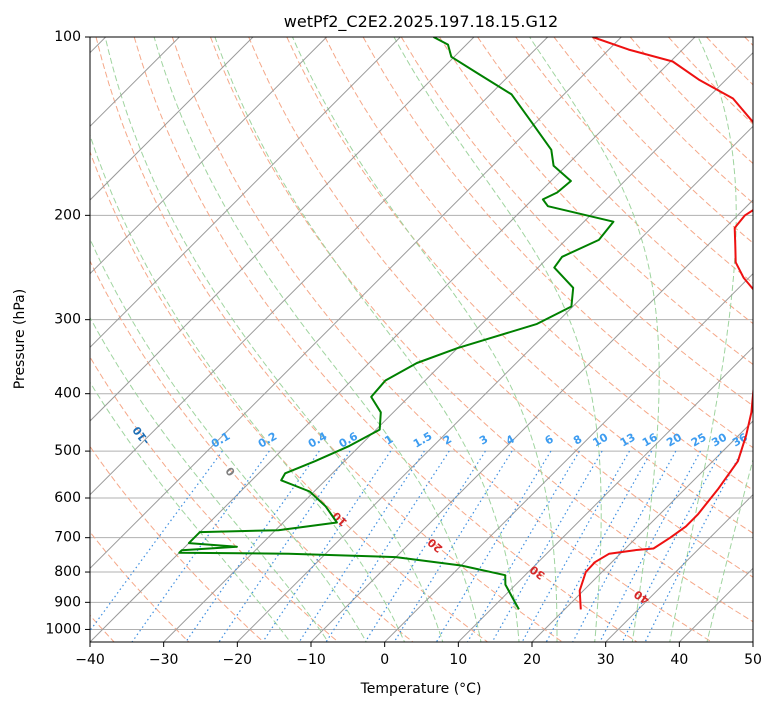 Image resolution: width=775 pixels, height=708 pixels. Describe the element at coordinates (141, 435) in the screenshot. I see `adiabat-label: -10` at that location.